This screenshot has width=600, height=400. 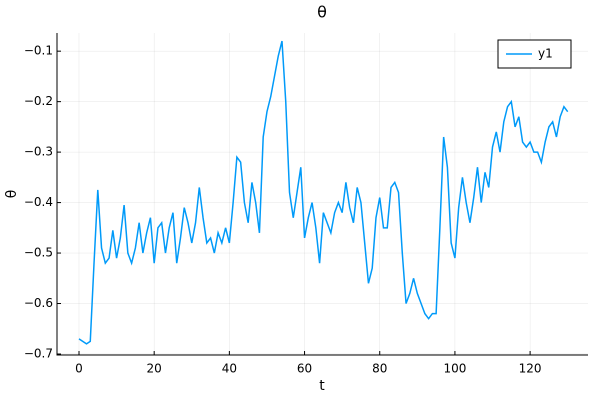 I want to click on y-tick-label: −0.7, so click(x=38, y=353).